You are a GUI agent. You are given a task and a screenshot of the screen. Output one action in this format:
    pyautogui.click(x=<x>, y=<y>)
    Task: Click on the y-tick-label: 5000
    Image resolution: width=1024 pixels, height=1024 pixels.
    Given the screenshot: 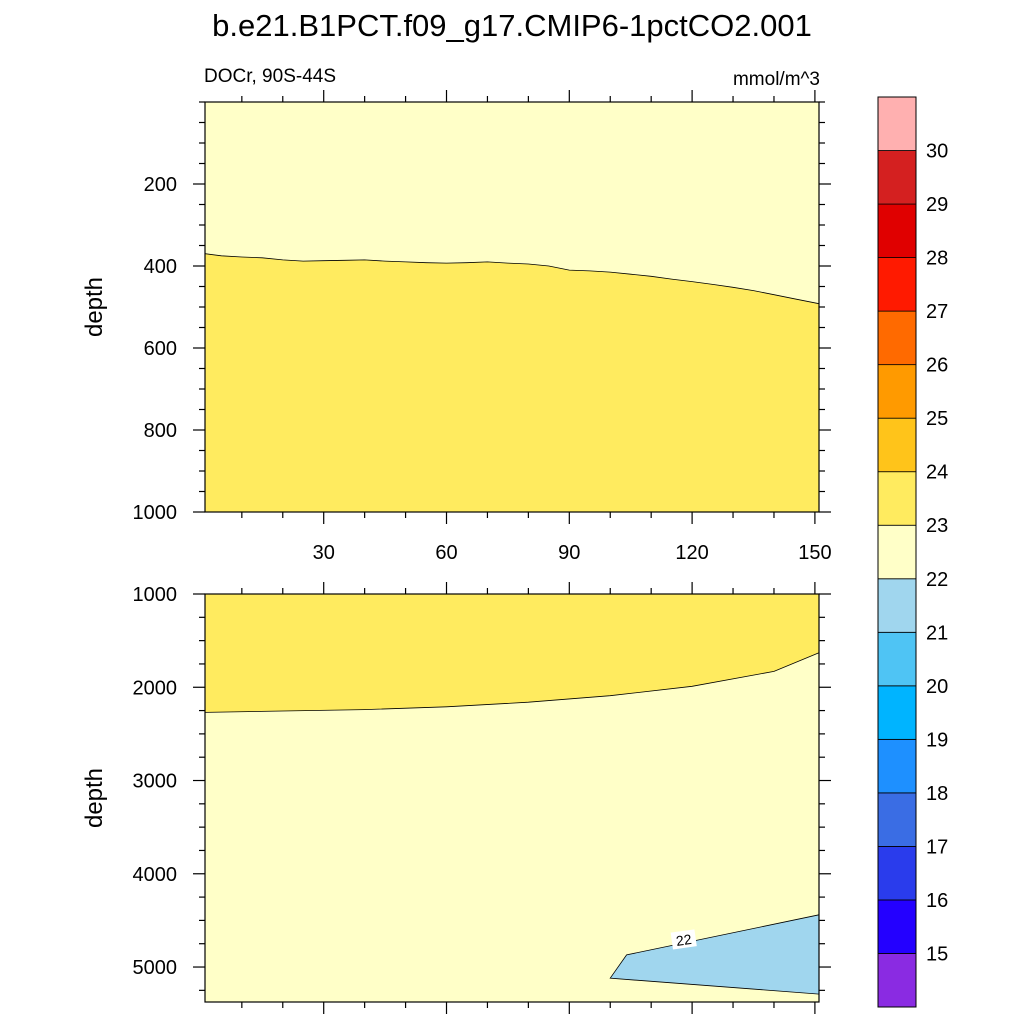 What is the action you would take?
    pyautogui.click(x=155, y=968)
    